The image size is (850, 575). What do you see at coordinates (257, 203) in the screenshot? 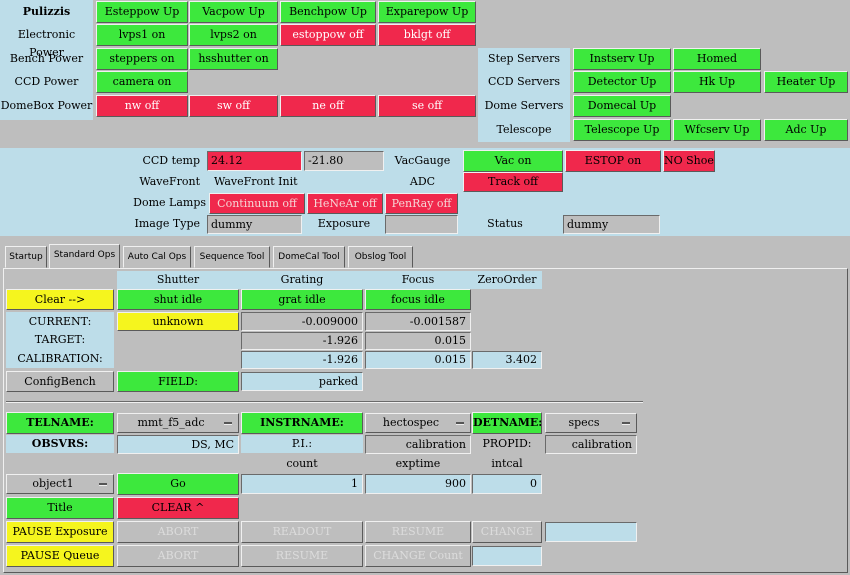
I see `continuum-button: Continuum off` at bounding box center [257, 203].